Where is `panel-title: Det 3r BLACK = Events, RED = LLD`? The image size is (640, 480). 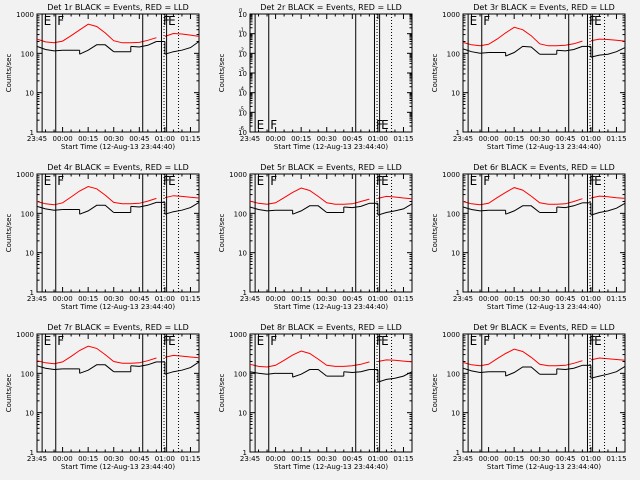
panel-title: Det 3r BLACK = Events, RED = LLD is located at coordinates (544, 7).